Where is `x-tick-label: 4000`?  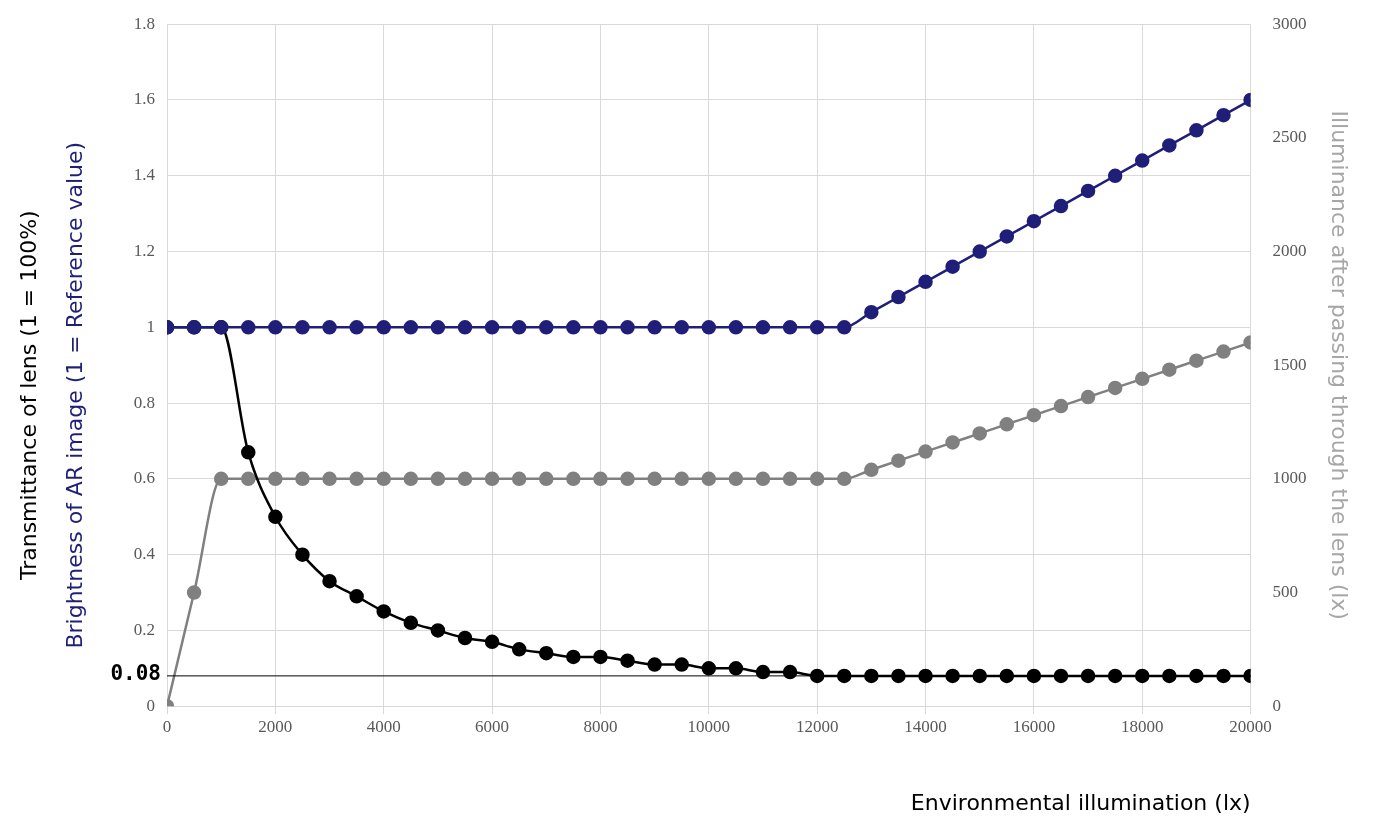
x-tick-label: 4000 is located at coordinates (383, 726).